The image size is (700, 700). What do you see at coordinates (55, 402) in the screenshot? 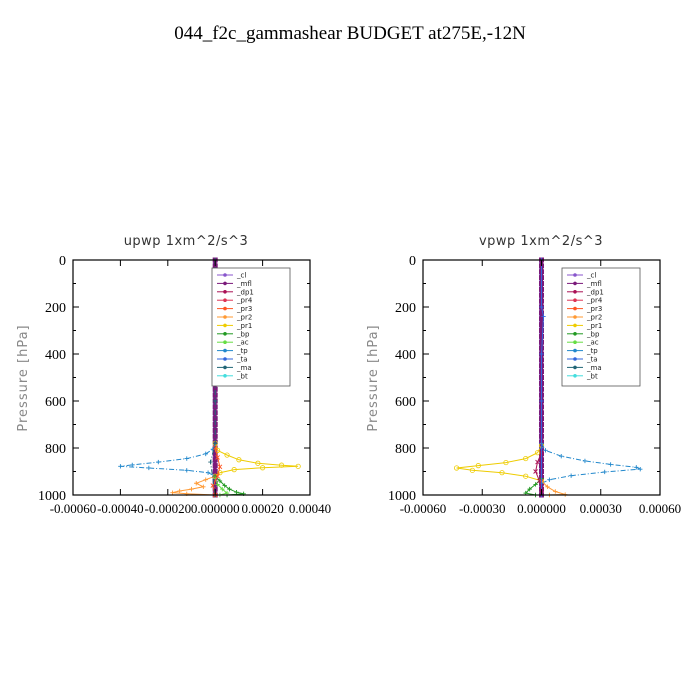
I see `y-tick-label: 600` at bounding box center [55, 402].